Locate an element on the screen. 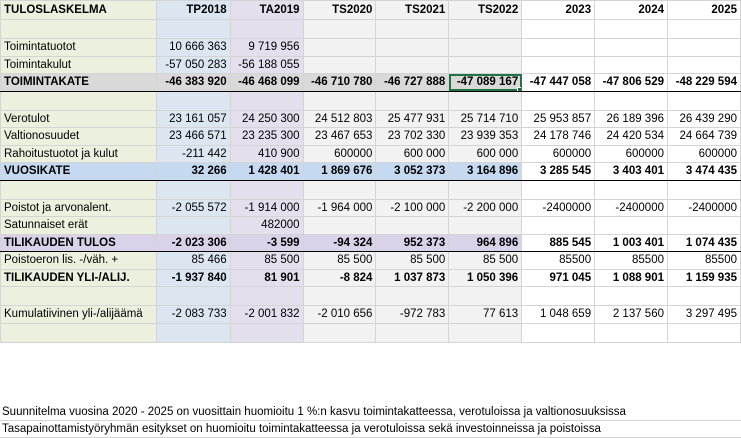 The height and width of the screenshot is (438, 741). value-cell: 1 050 396 is located at coordinates (485, 277).